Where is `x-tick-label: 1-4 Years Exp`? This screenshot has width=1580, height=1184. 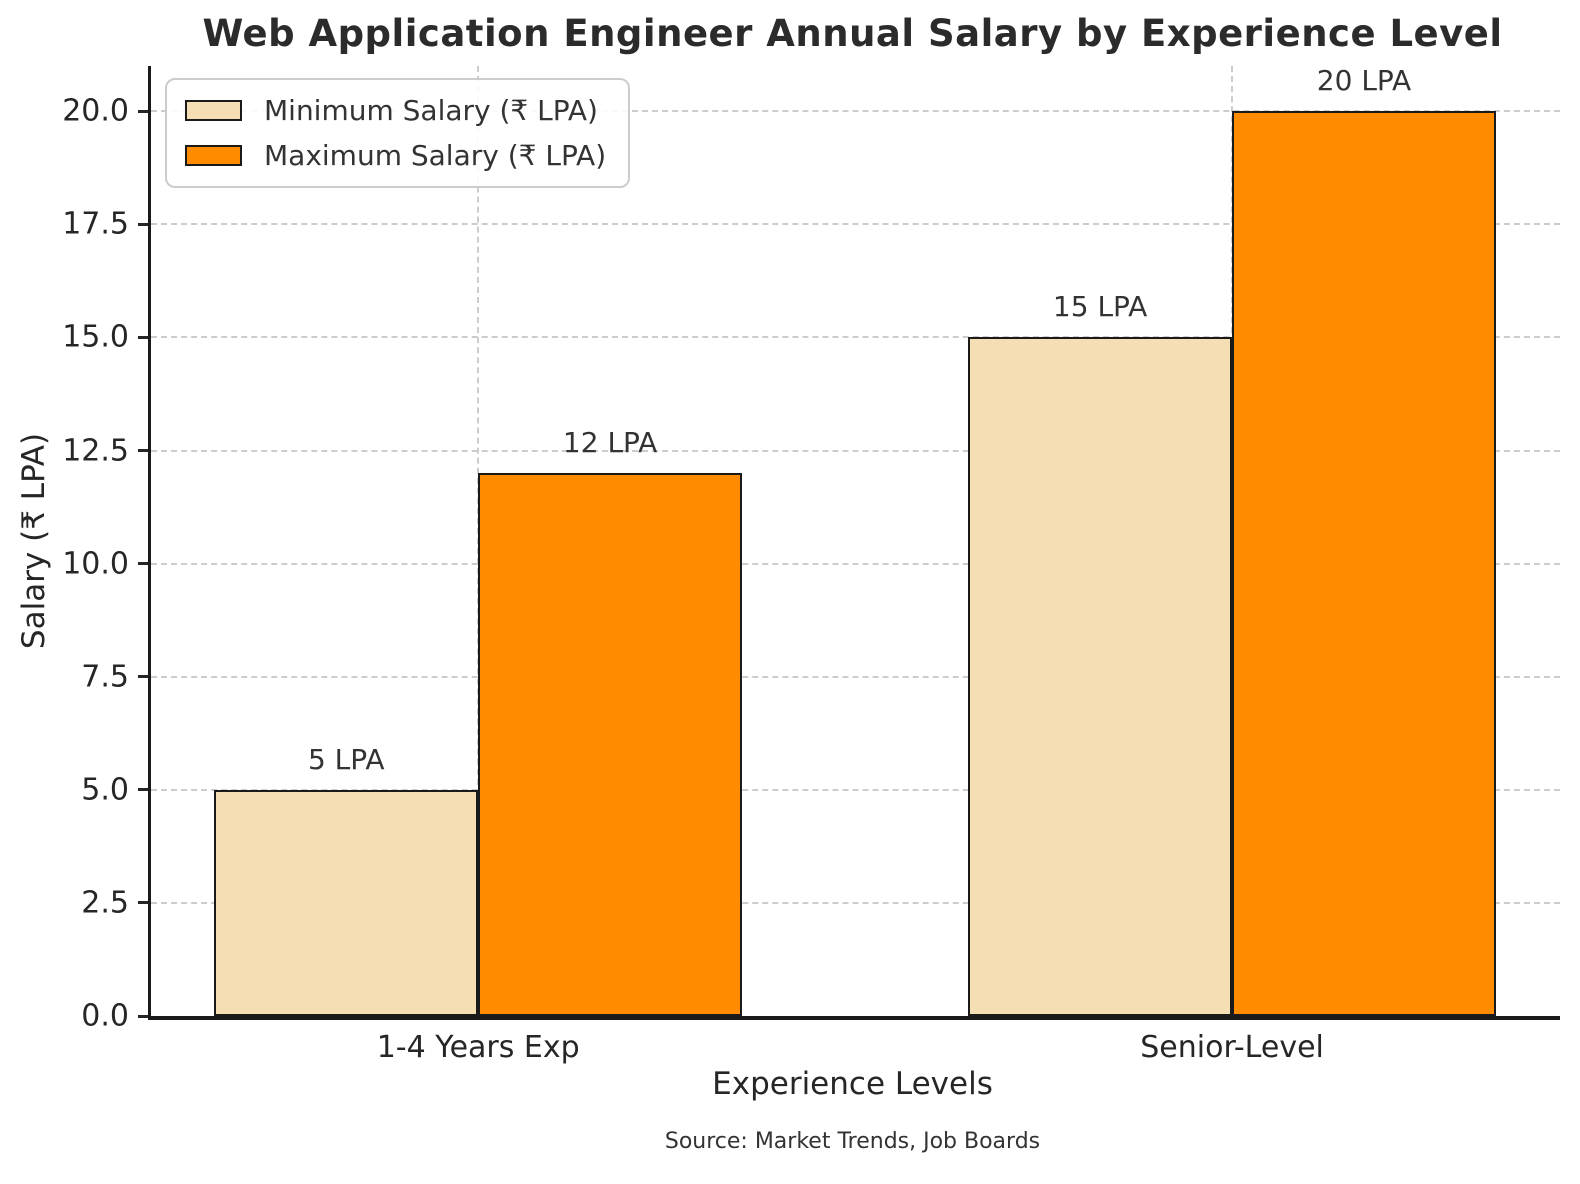 x-tick-label: 1-4 Years Exp is located at coordinates (478, 1047).